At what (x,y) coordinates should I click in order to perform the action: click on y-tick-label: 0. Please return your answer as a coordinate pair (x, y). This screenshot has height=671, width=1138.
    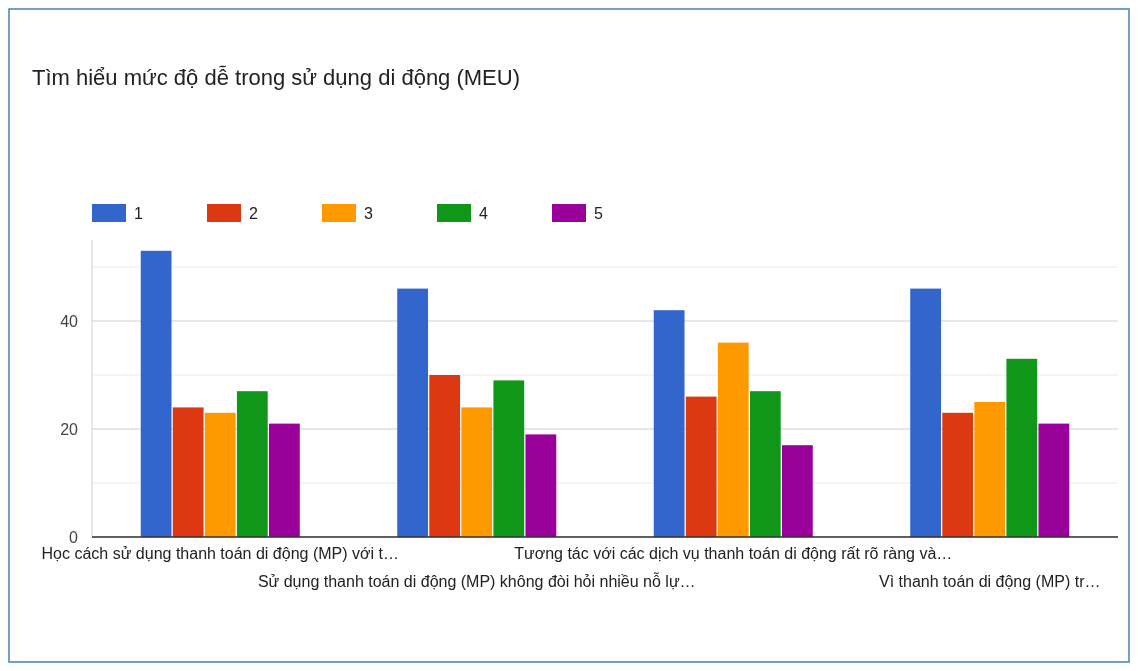
    Looking at the image, I should click on (74, 537).